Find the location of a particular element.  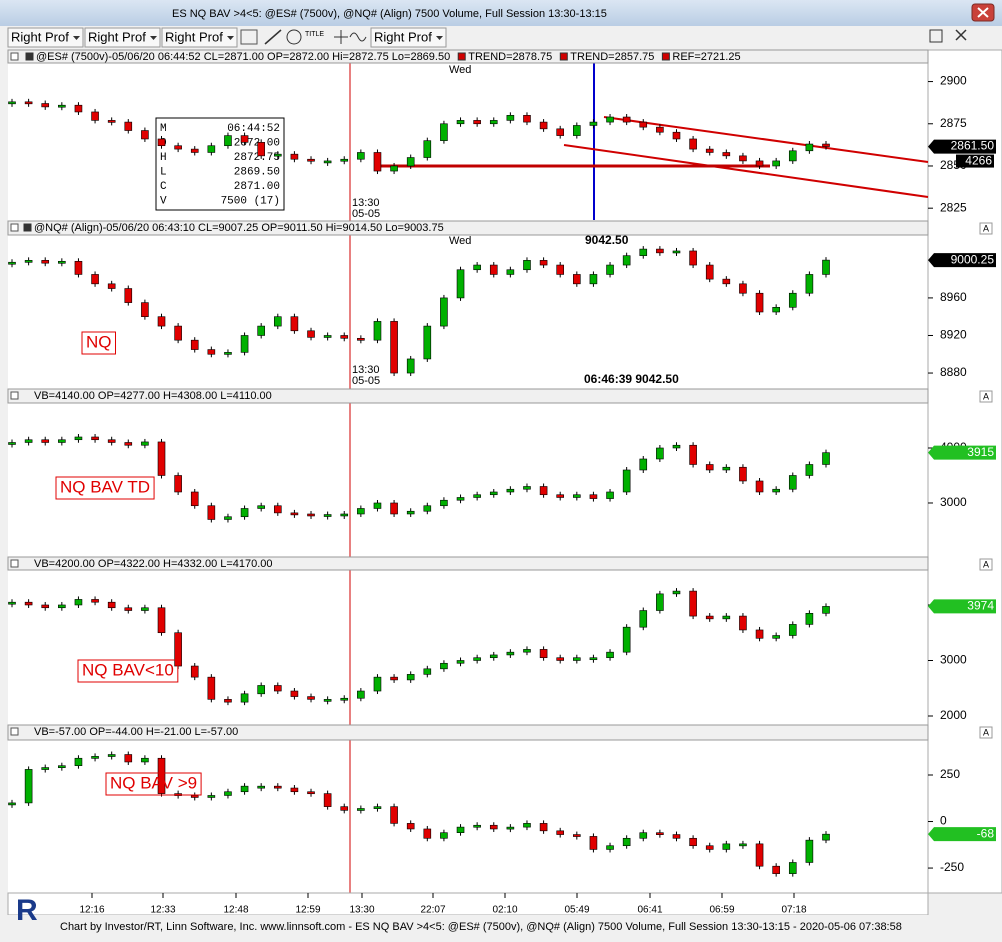

data-box-value: 2869.50 is located at coordinates (257, 172).